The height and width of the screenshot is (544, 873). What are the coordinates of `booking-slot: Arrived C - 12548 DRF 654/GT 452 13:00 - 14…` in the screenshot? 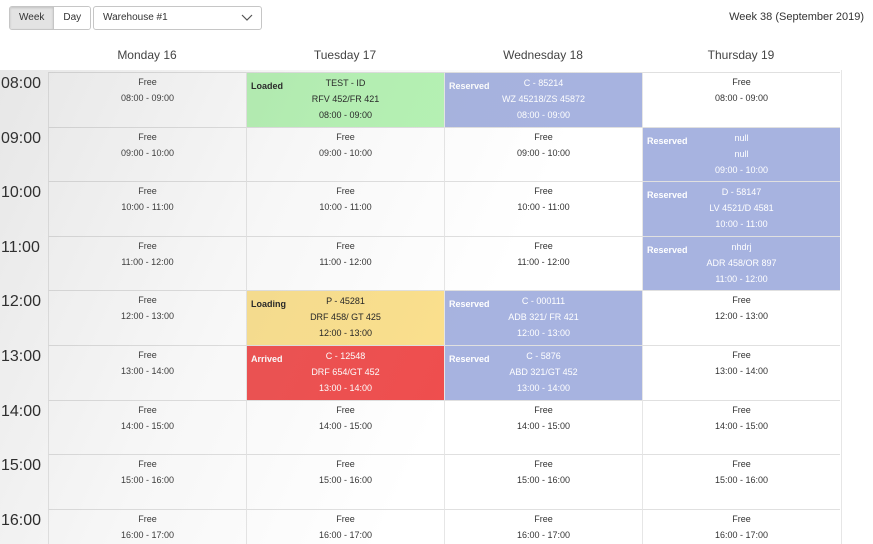 It's located at (345, 372).